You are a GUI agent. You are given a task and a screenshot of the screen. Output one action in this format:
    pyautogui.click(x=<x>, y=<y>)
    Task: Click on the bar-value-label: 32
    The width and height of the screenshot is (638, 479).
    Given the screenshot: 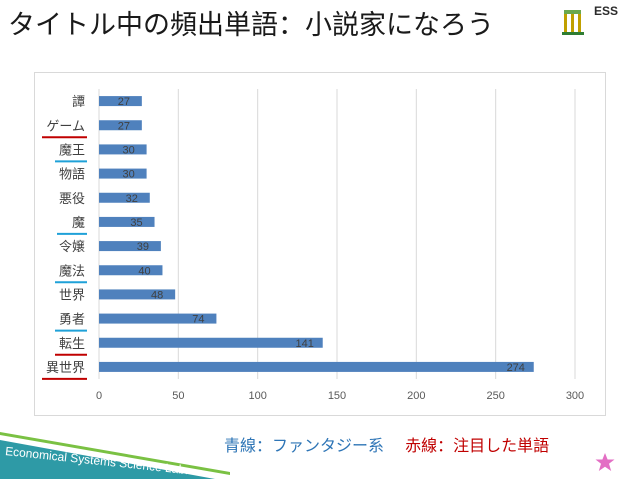 What is the action you would take?
    pyautogui.click(x=132, y=199)
    